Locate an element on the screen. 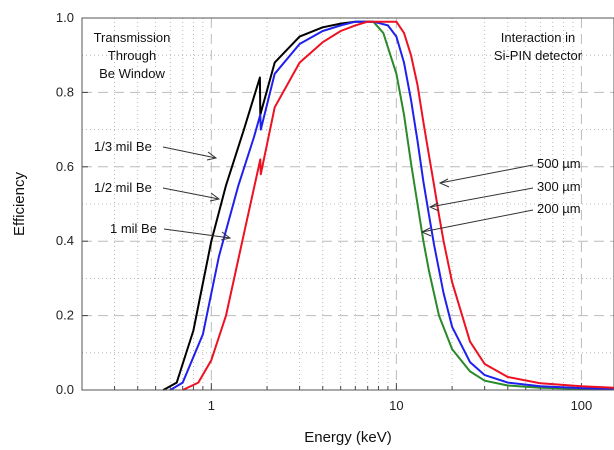 This screenshot has height=450, width=614. annotation-arrows is located at coordinates (348, 193).